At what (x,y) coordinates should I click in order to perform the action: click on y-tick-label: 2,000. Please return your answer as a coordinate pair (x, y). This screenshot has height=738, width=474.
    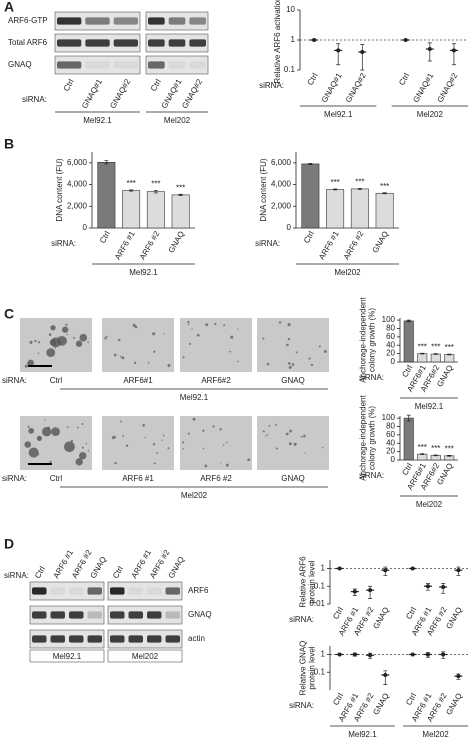
    Looking at the image, I should click on (77, 205).